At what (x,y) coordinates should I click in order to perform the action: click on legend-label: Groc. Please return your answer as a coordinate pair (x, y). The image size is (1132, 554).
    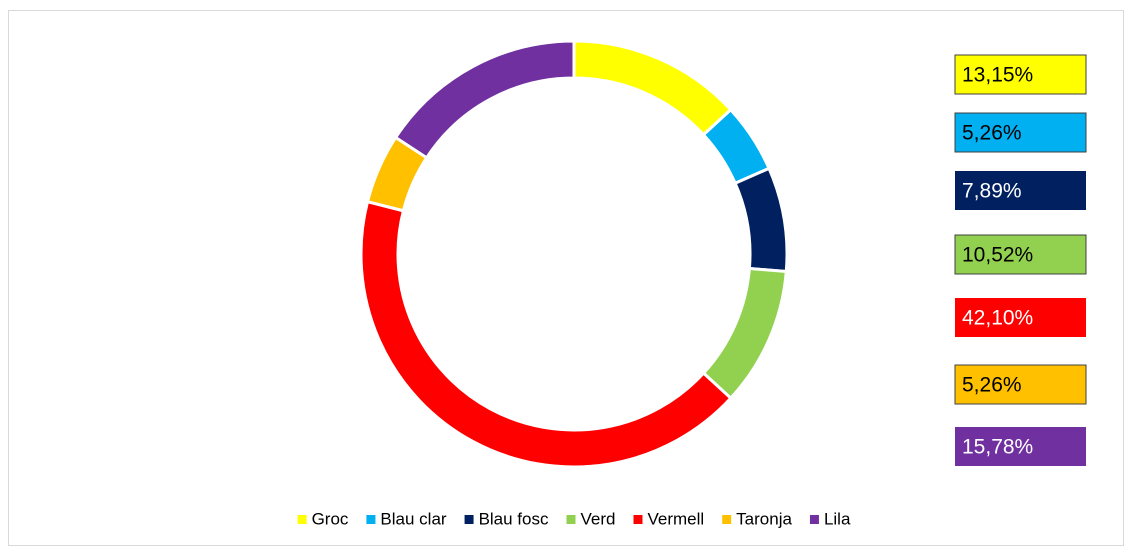
    Looking at the image, I should click on (330, 518).